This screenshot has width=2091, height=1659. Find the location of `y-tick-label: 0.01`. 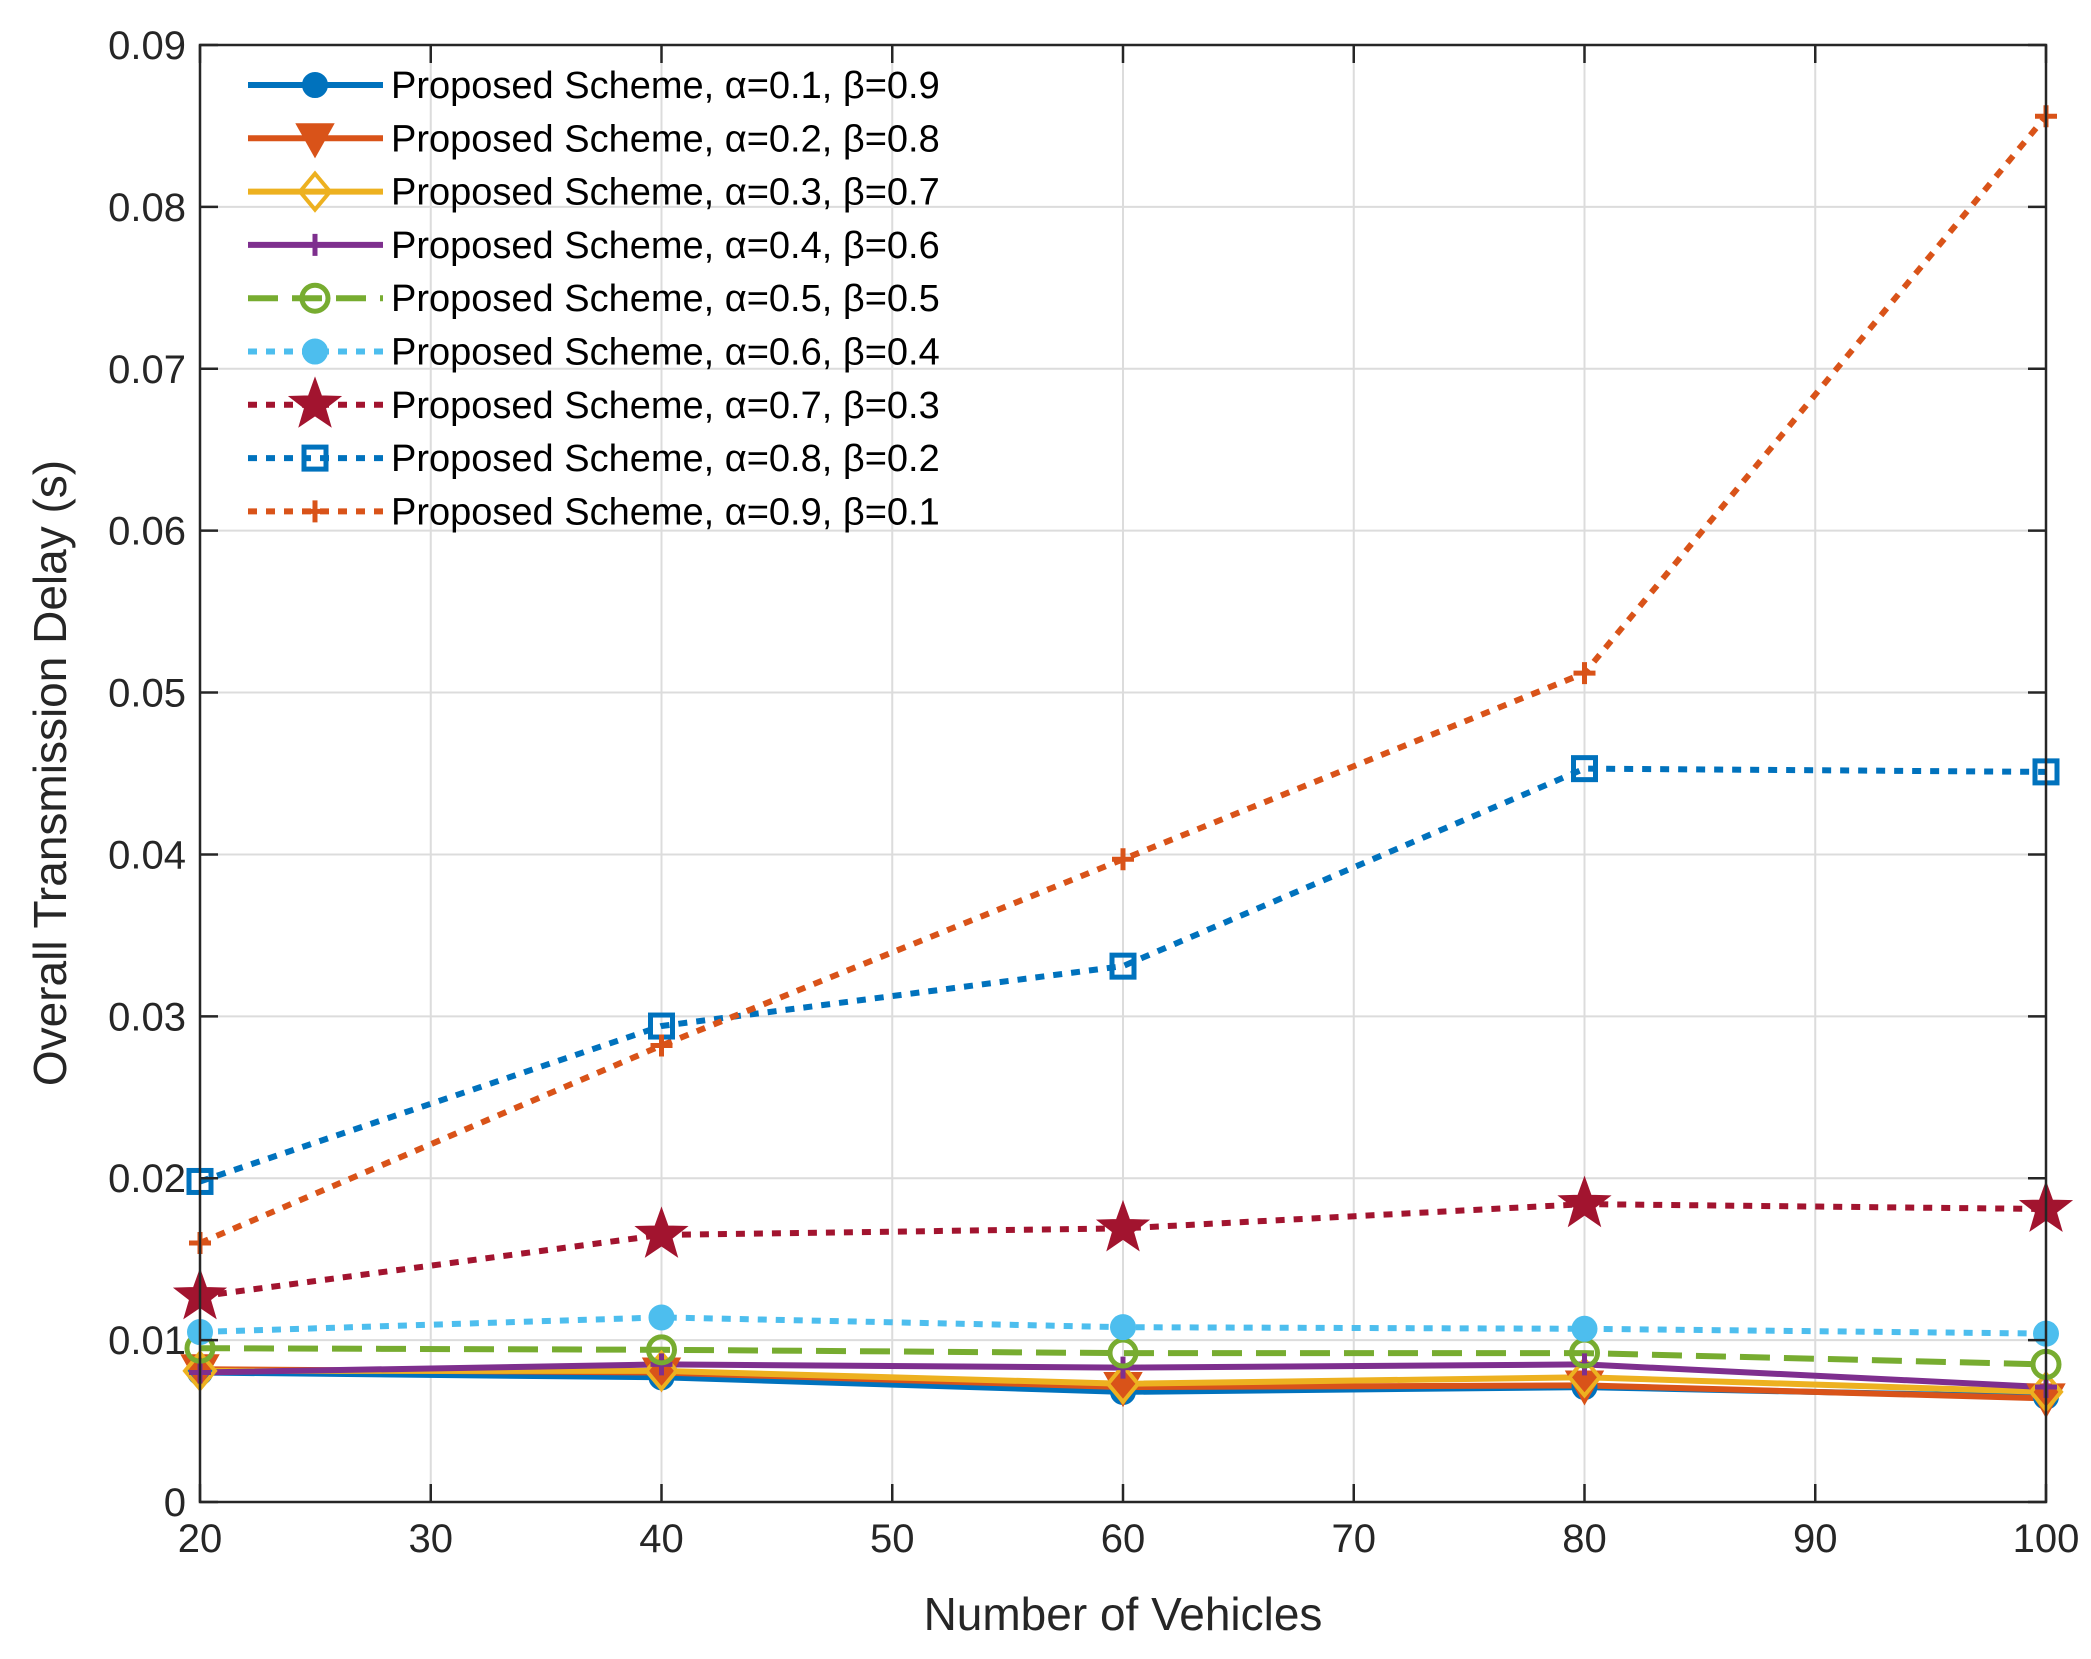

y-tick-label: 0.01 is located at coordinates (147, 1341).